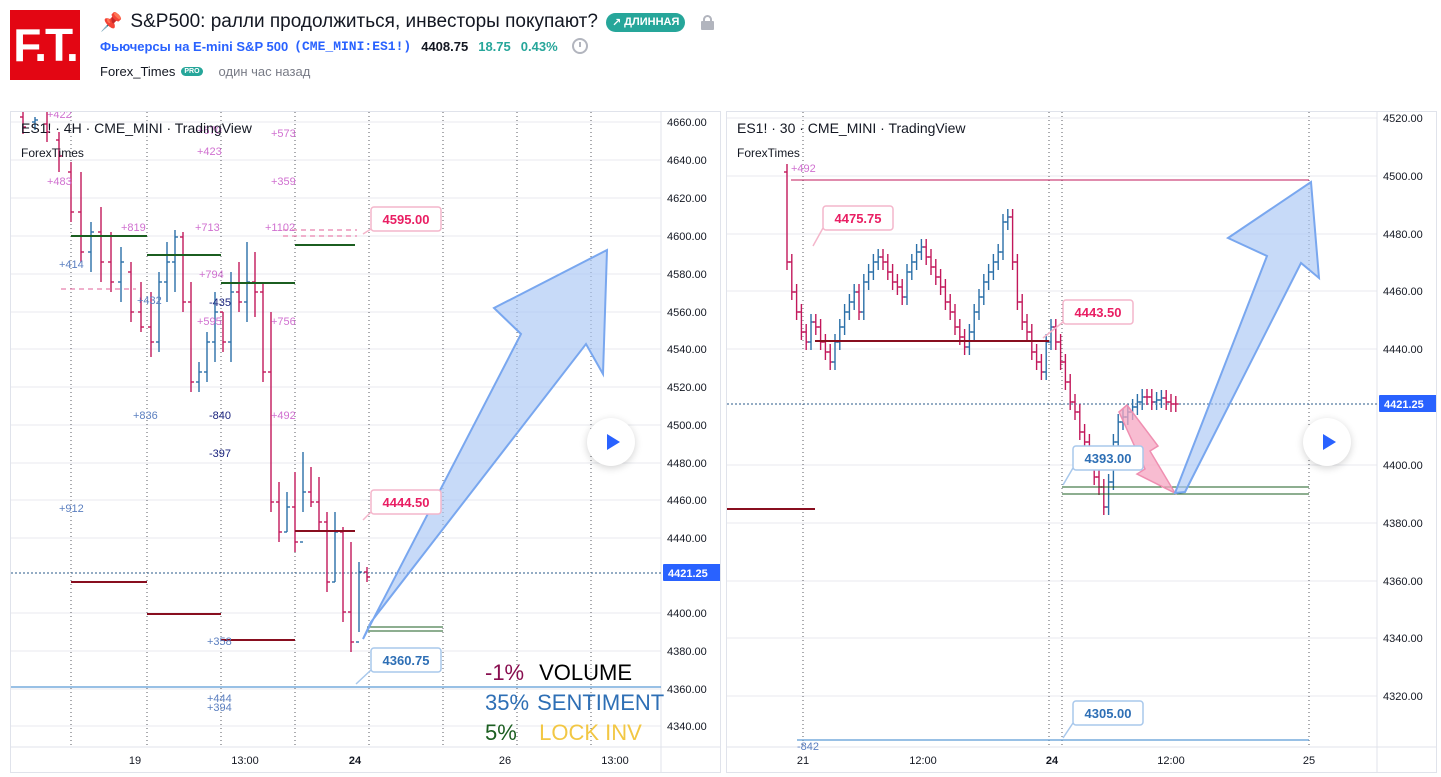 Image resolution: width=1441 pixels, height=777 pixels. What do you see at coordinates (135, 761) in the screenshot?
I see `time-axis-label: 19` at bounding box center [135, 761].